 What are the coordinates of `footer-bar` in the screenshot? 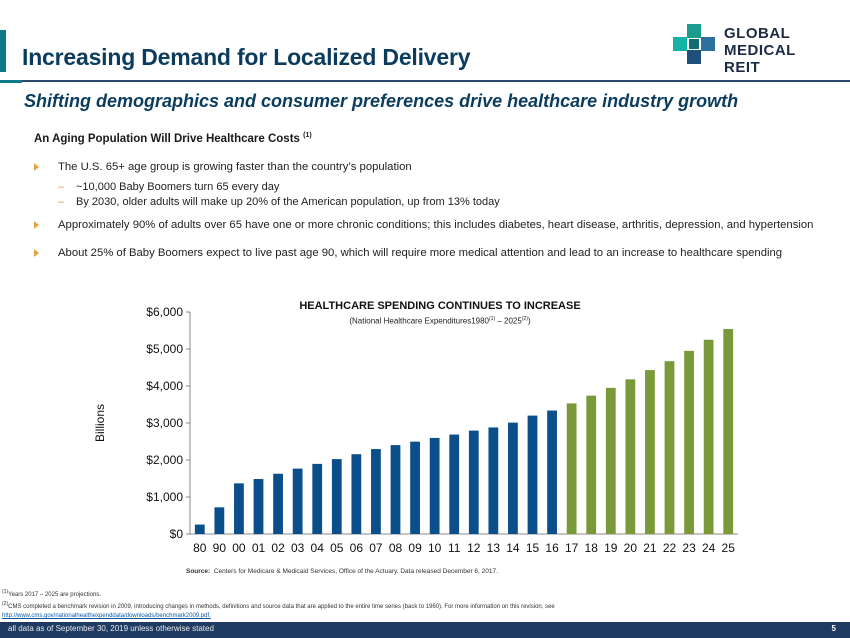 It's located at (425, 630).